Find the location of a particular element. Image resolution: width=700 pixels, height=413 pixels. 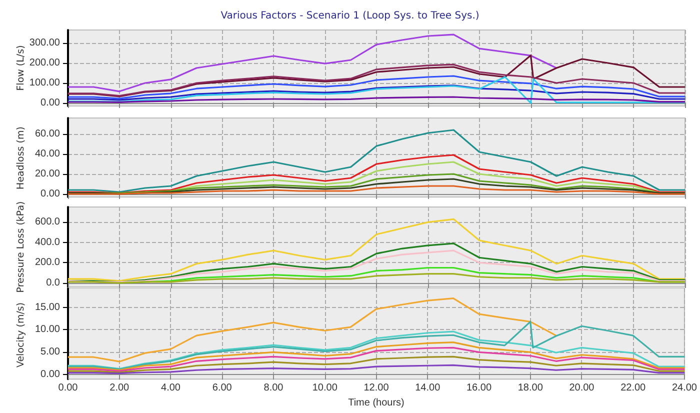

y-tick-label: 300.00 is located at coordinates (44, 43).